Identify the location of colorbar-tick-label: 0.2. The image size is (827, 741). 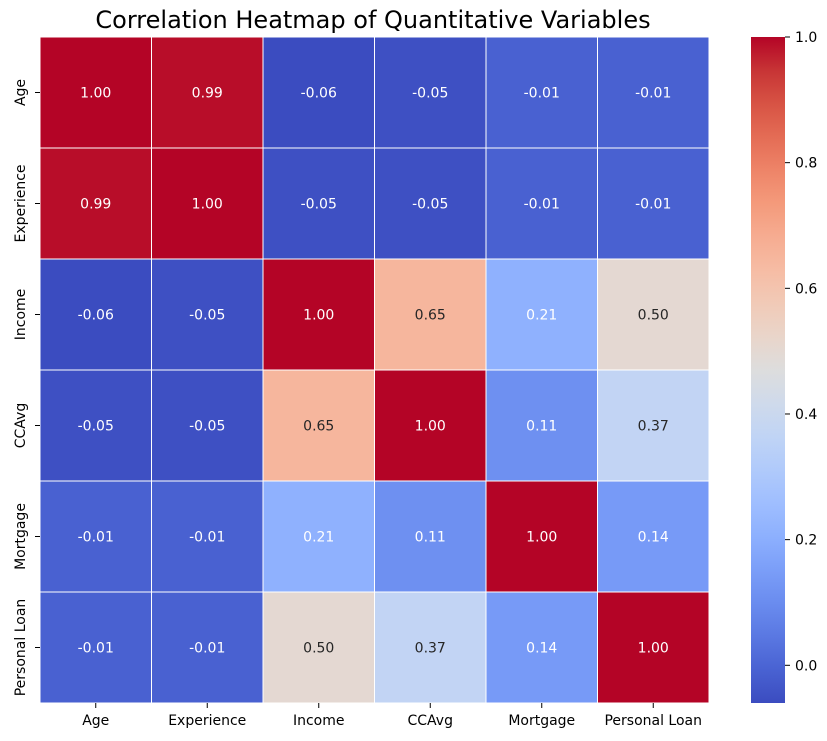
(806, 541).